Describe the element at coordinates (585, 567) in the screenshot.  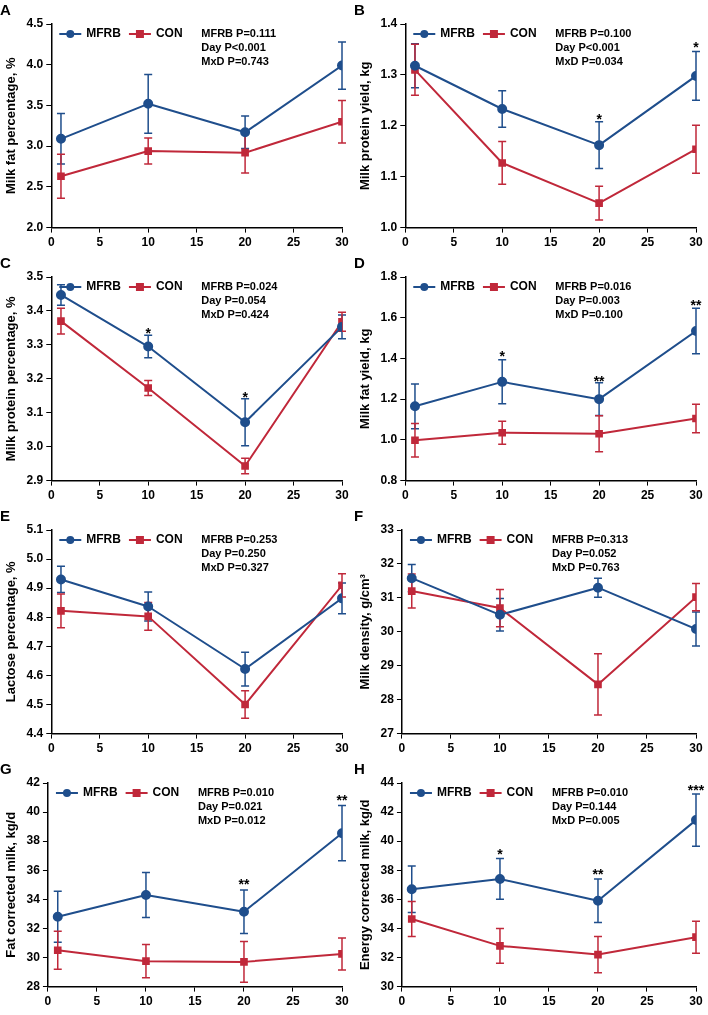
I see `annotation: MxD P=0.763` at that location.